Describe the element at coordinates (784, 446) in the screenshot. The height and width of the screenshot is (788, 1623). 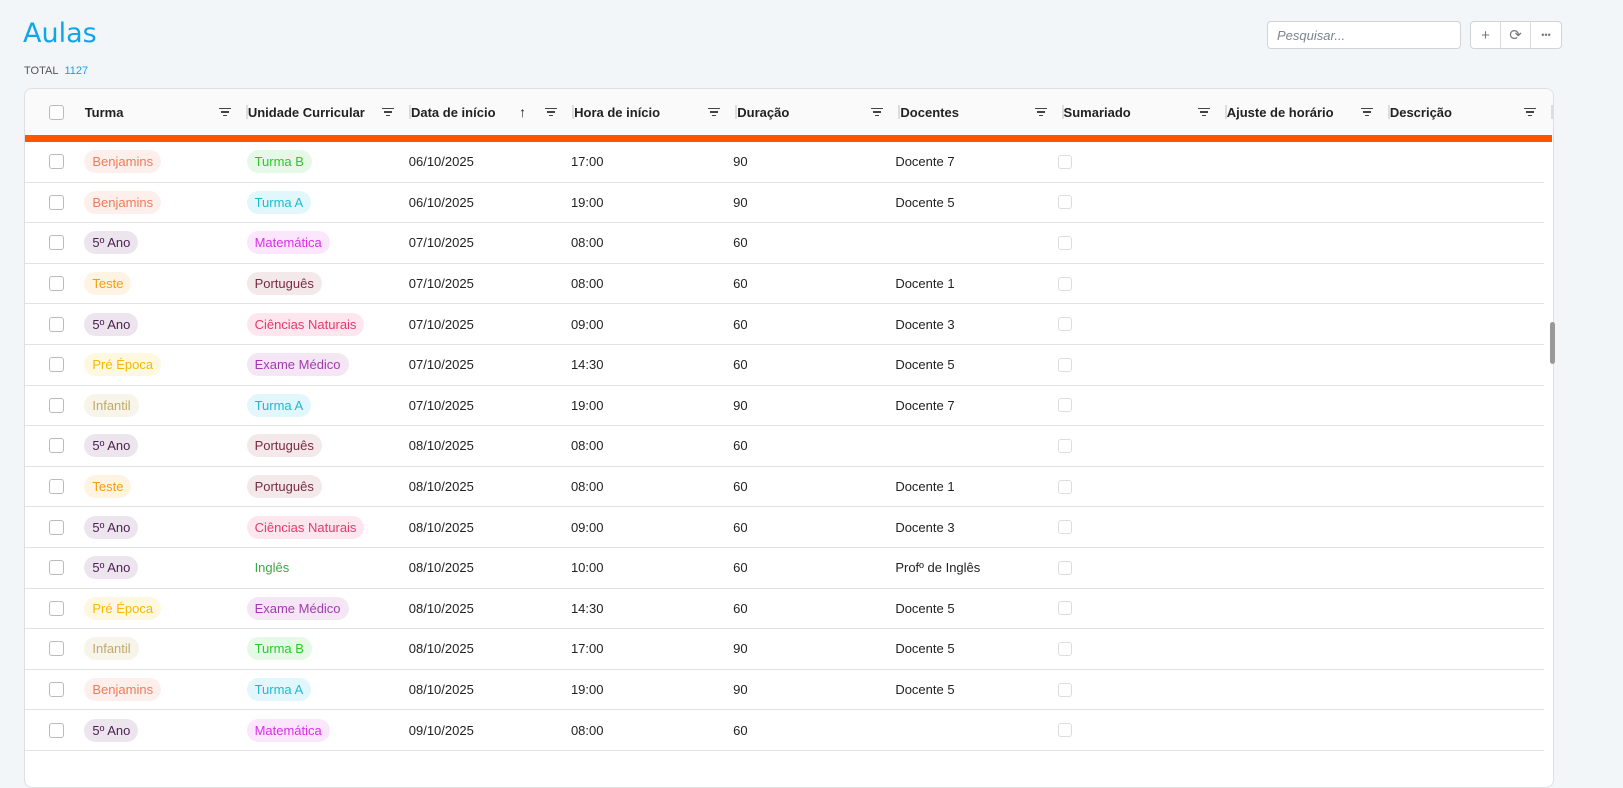
I see `table-row: 5º Ano Português 08/10/2025 08:00 60` at that location.